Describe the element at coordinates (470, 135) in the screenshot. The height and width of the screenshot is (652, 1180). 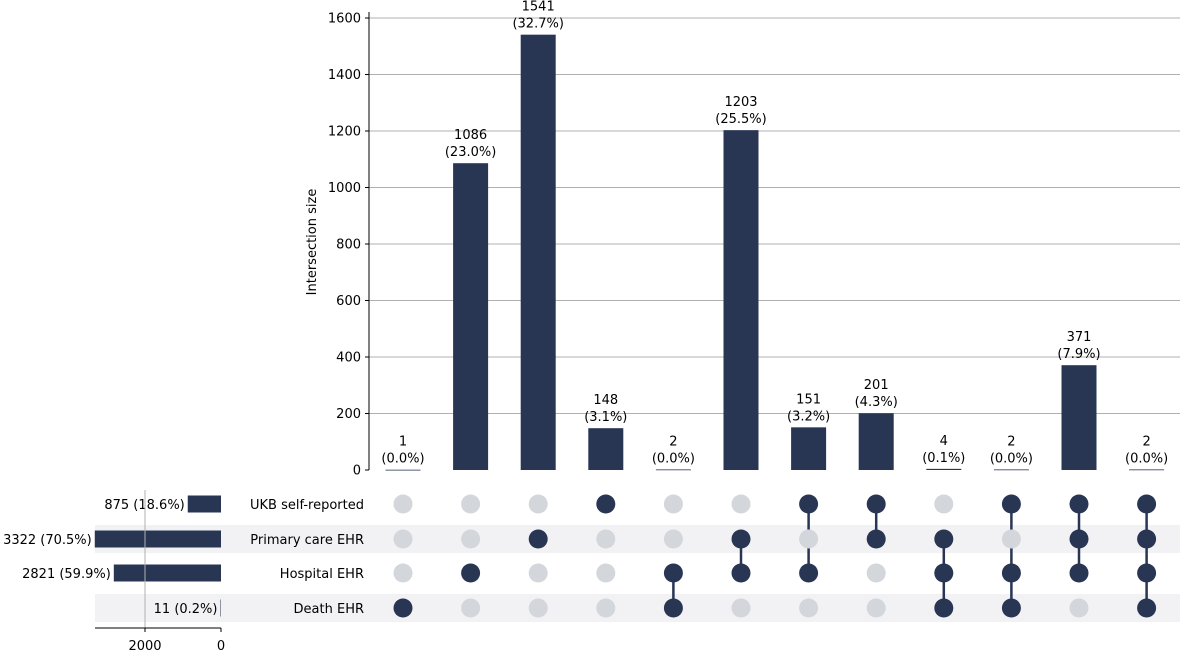
I see `bar-value-label: 1086` at that location.